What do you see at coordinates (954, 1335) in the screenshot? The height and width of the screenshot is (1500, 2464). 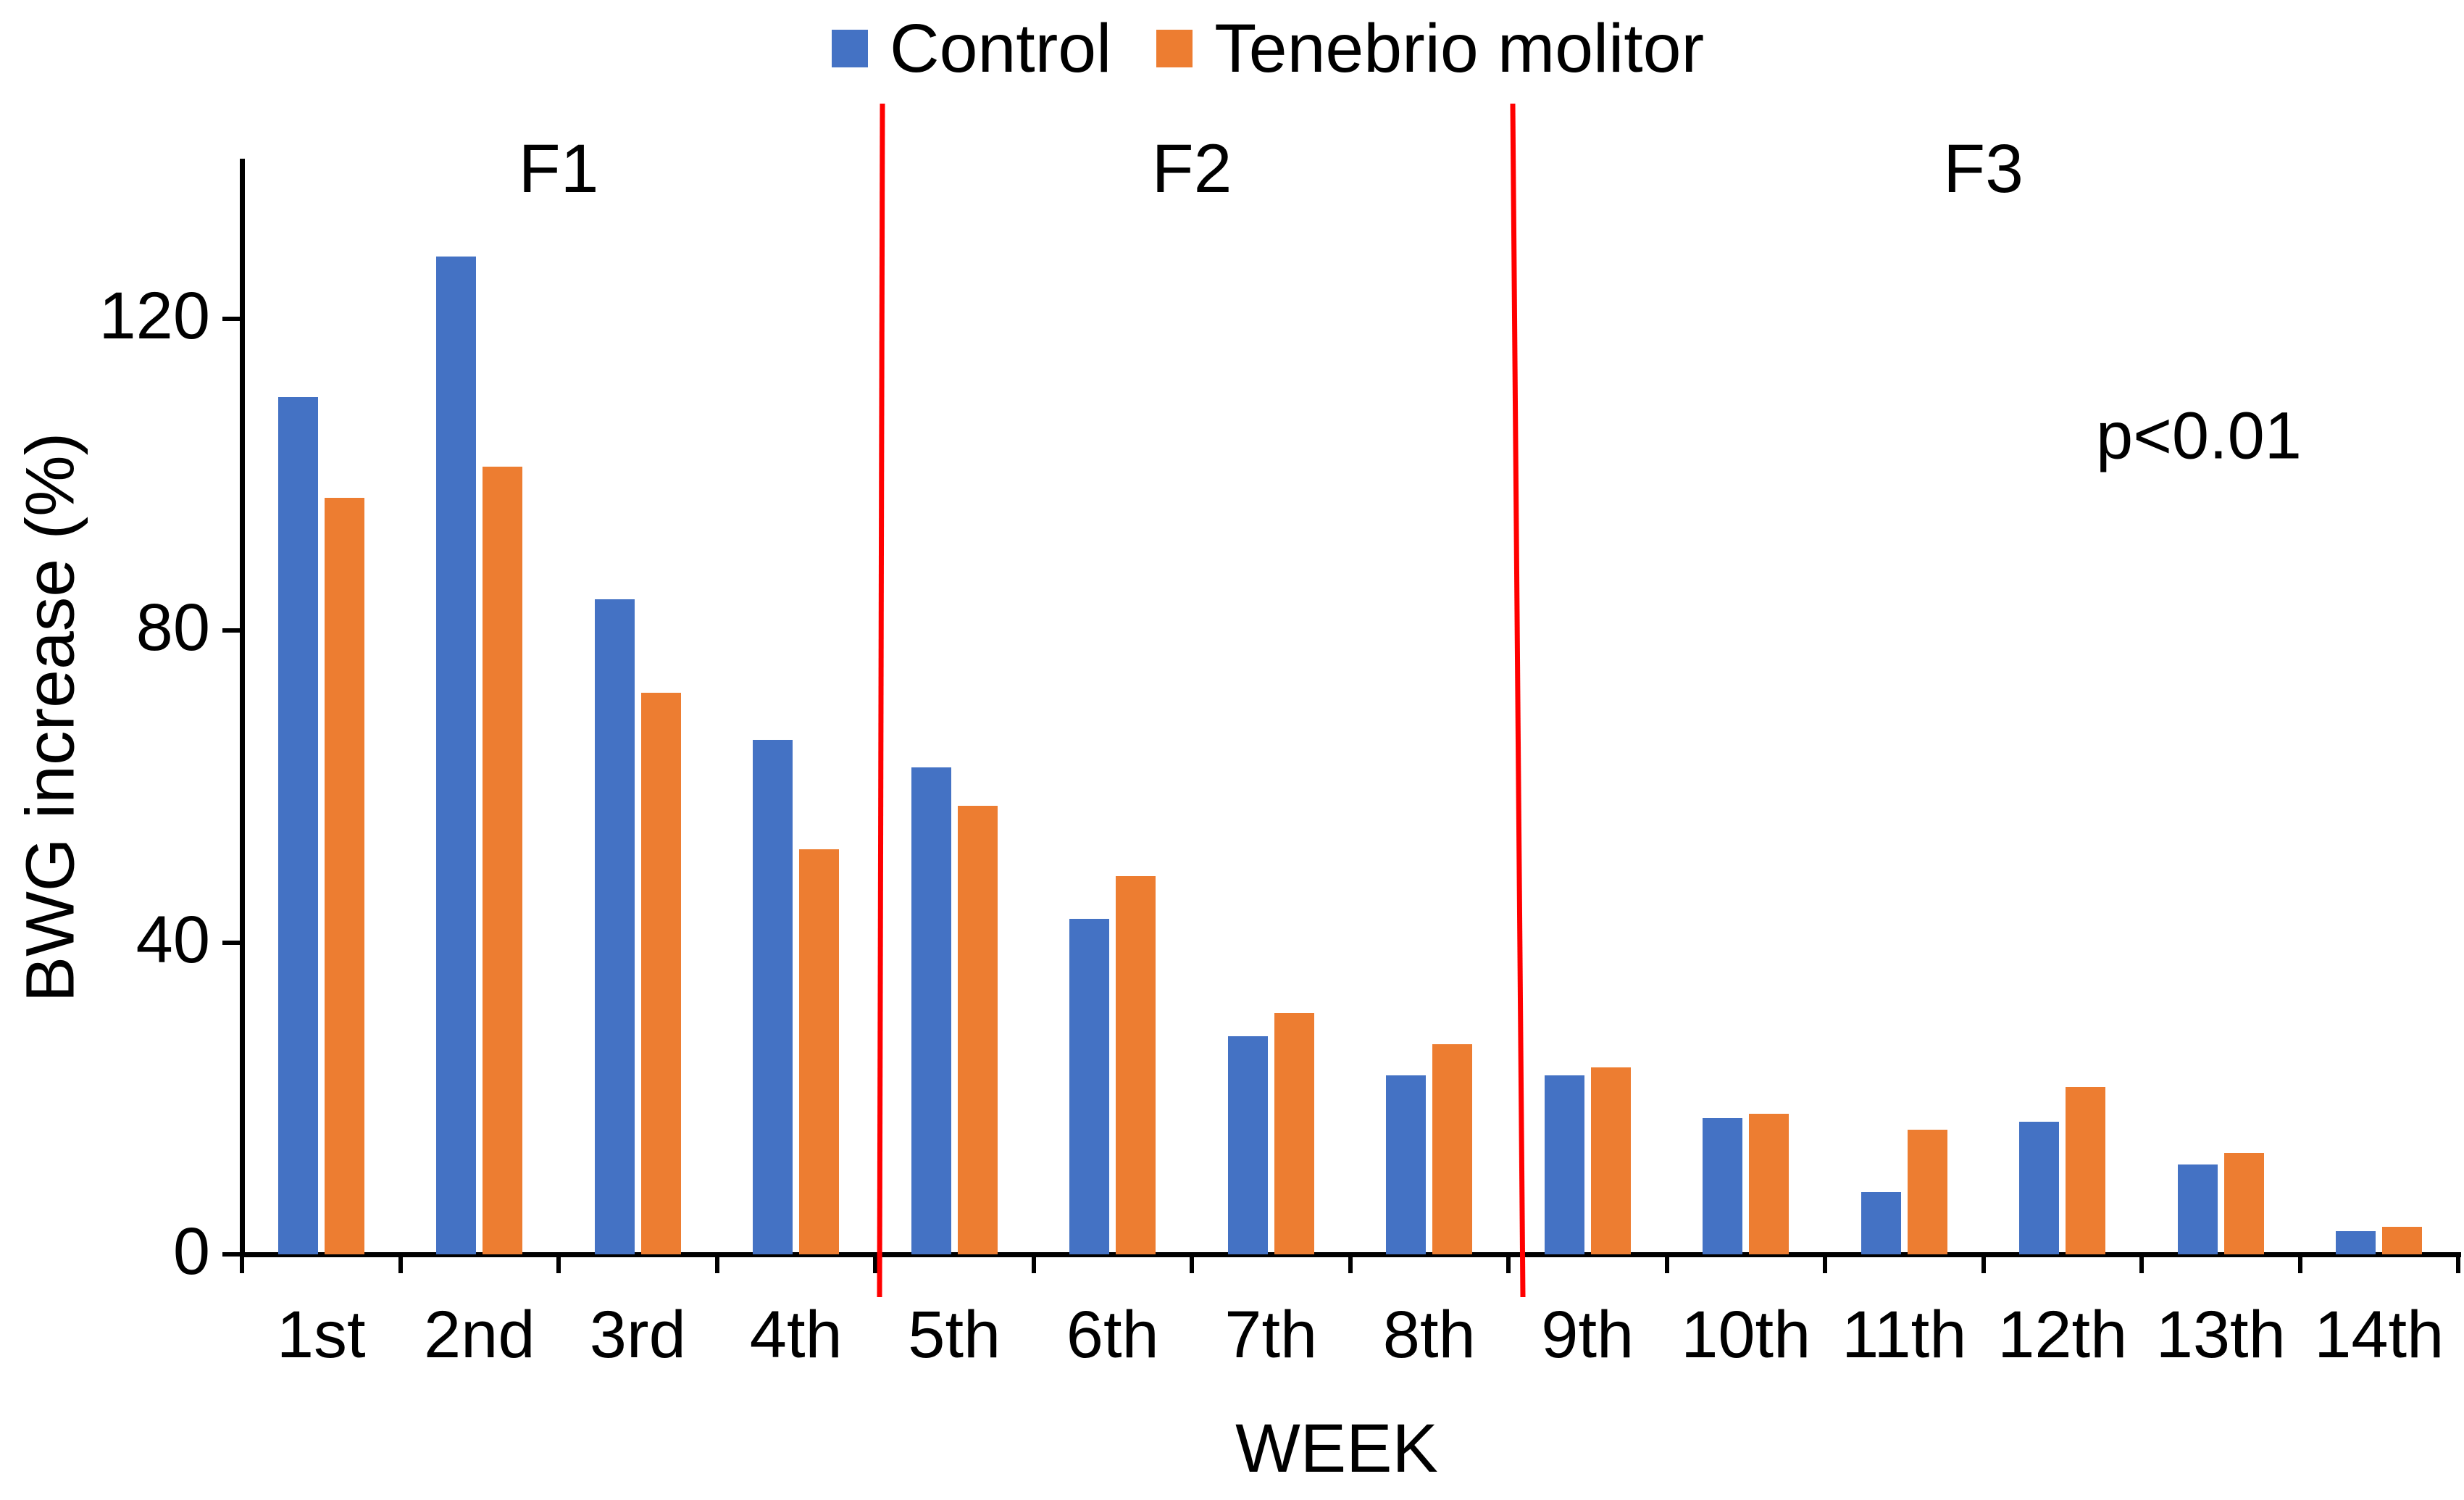 I see `x-tick-label-5th: 5th` at bounding box center [954, 1335].